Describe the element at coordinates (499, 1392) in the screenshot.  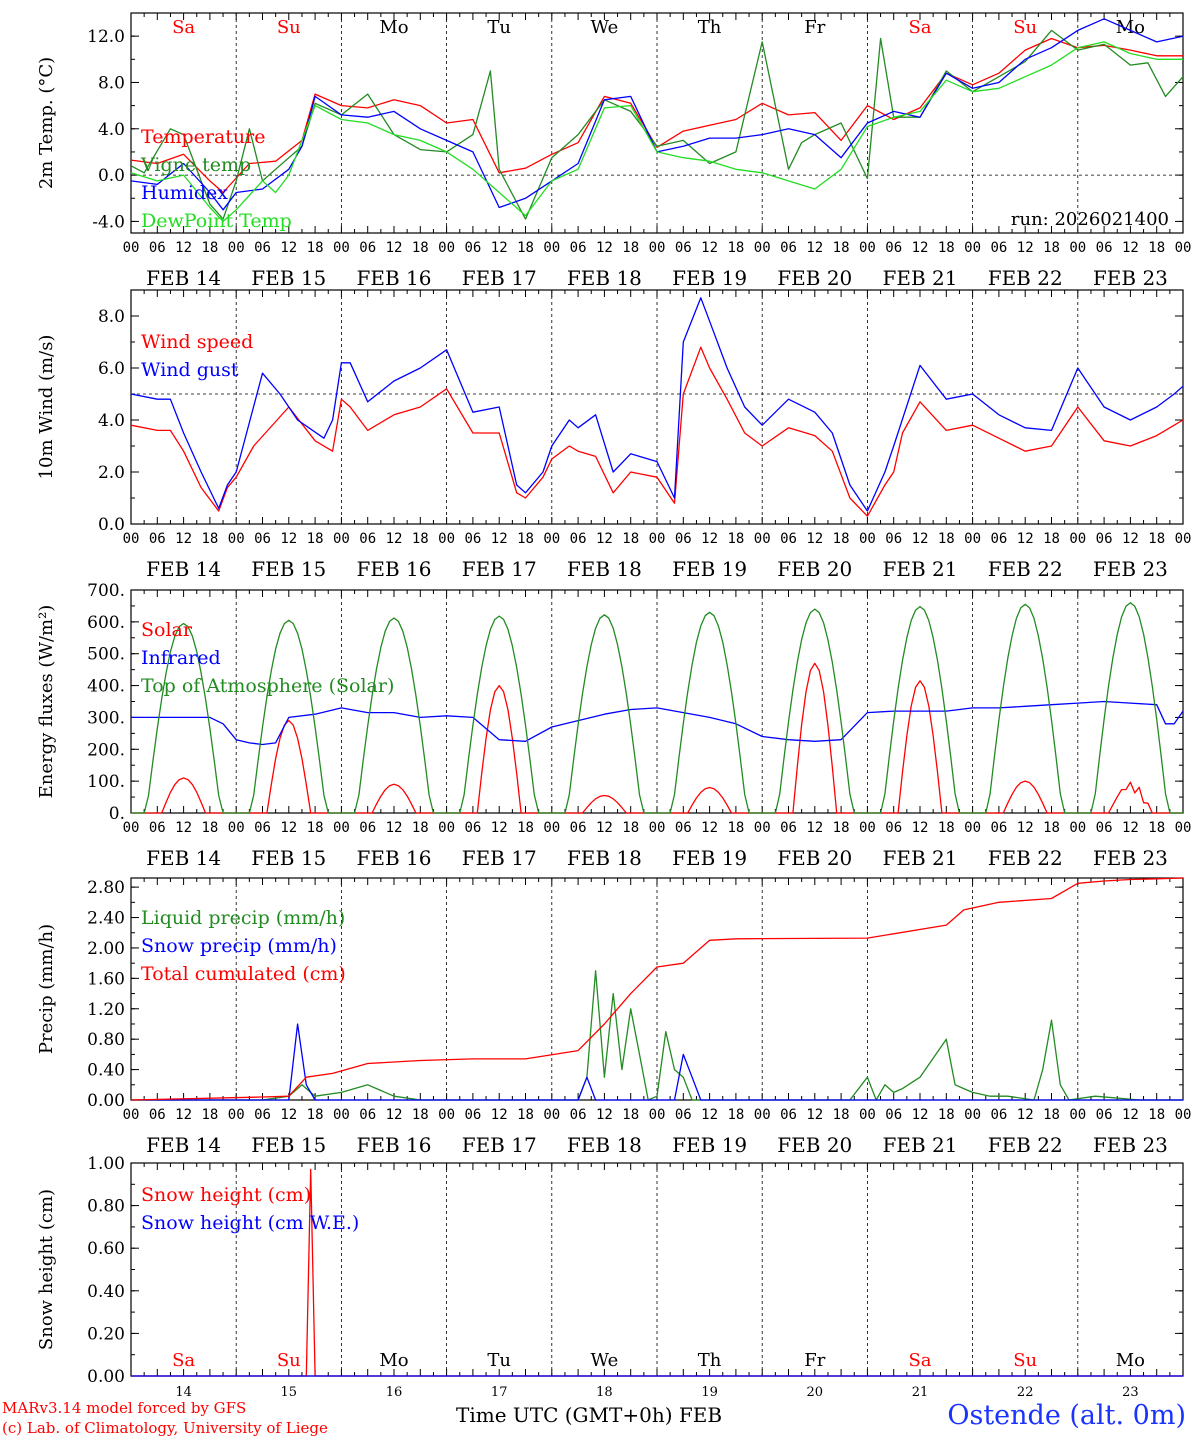
I see `x-day-number: 17` at that location.